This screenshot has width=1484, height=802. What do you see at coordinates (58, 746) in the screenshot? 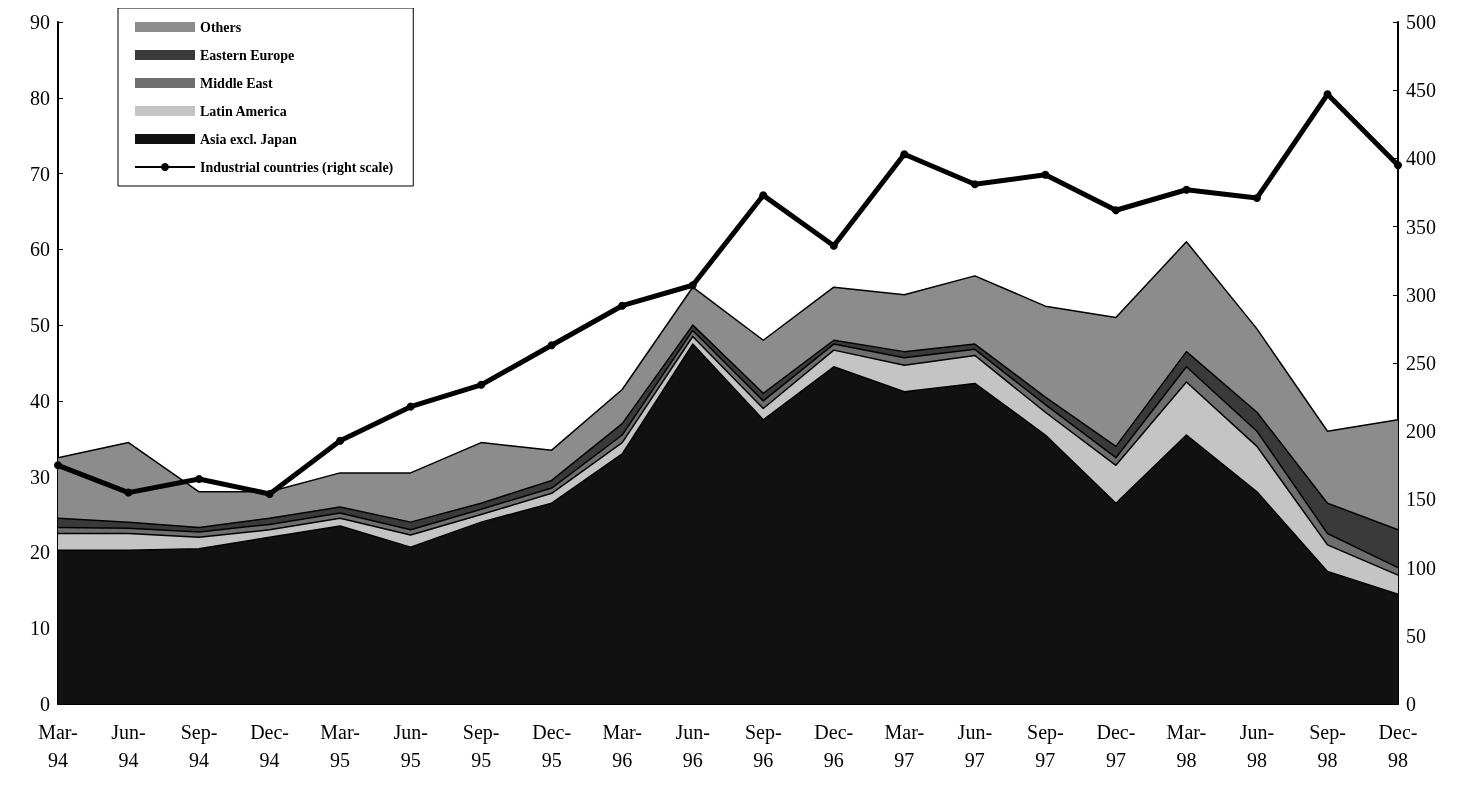
I see `x-tick-label: Mar-94` at bounding box center [58, 746].